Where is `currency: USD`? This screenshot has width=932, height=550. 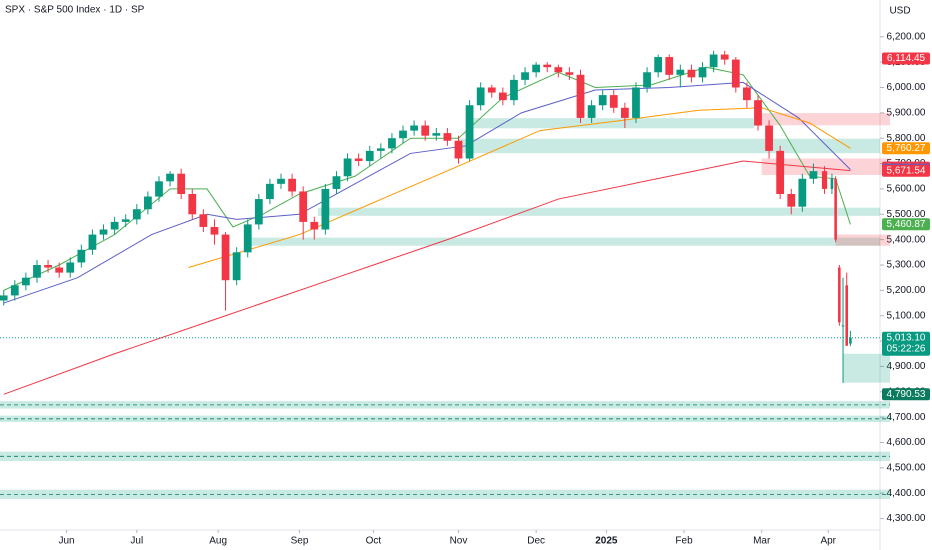 currency: USD is located at coordinates (899, 11).